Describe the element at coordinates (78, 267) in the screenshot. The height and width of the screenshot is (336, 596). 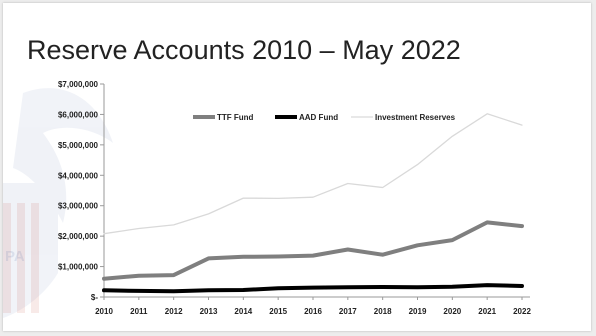
I see `y-tick-label: $1,000,000` at that location.